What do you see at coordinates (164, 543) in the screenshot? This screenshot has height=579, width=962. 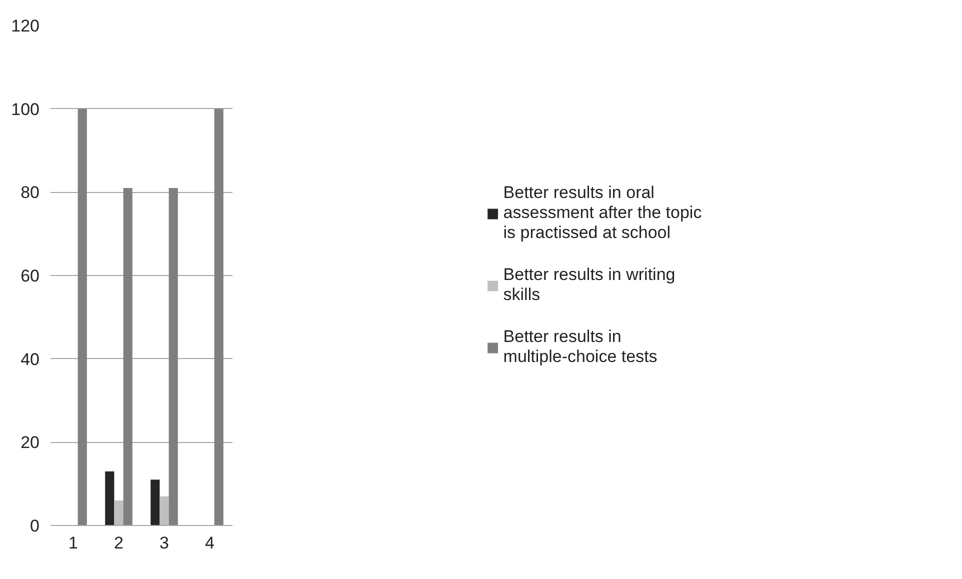 I see `x-tick-label: 3` at bounding box center [164, 543].